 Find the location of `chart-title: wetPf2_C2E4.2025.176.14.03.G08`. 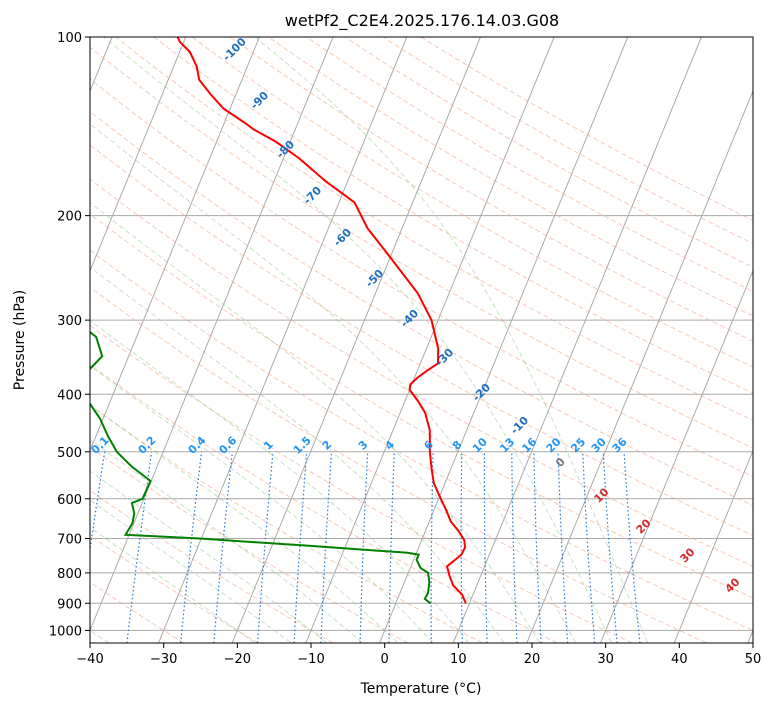

chart-title: wetPf2_C2E4.2025.176.14.03.G08 is located at coordinates (422, 21).